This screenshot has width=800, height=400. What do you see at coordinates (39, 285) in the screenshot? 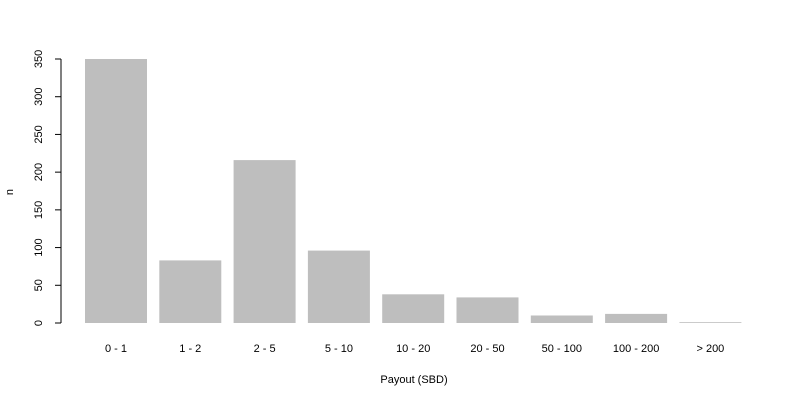
I see `y-tick-label: 50` at bounding box center [39, 285].